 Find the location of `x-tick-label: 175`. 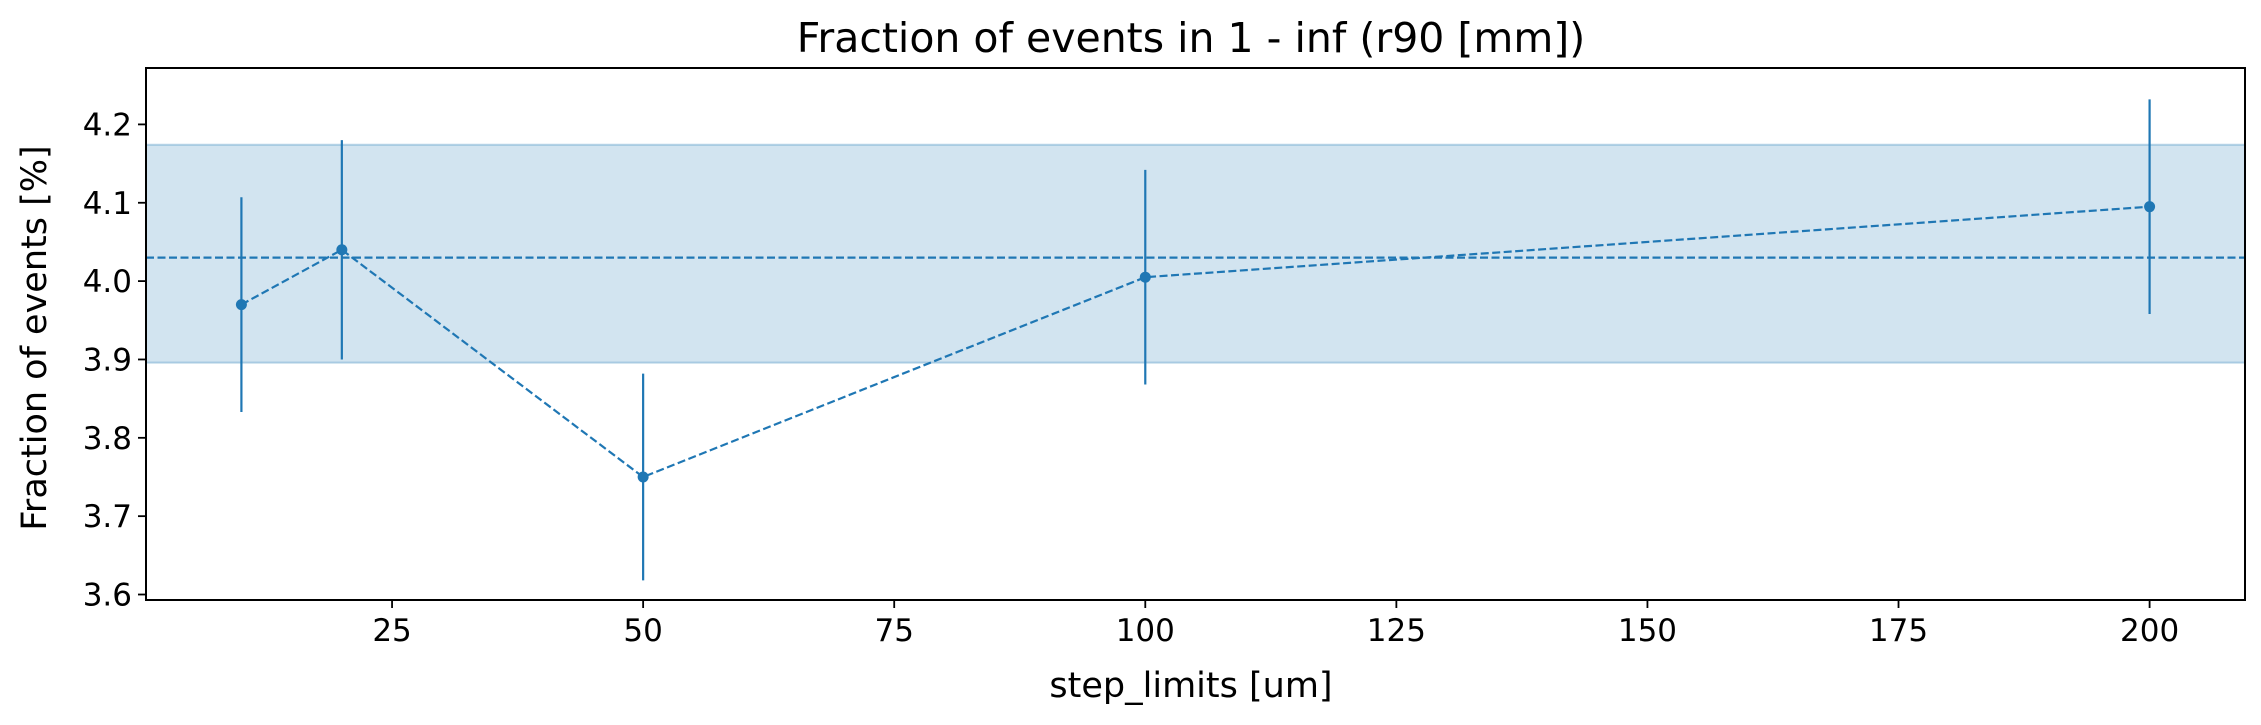

x-tick-label: 175 is located at coordinates (1898, 631).